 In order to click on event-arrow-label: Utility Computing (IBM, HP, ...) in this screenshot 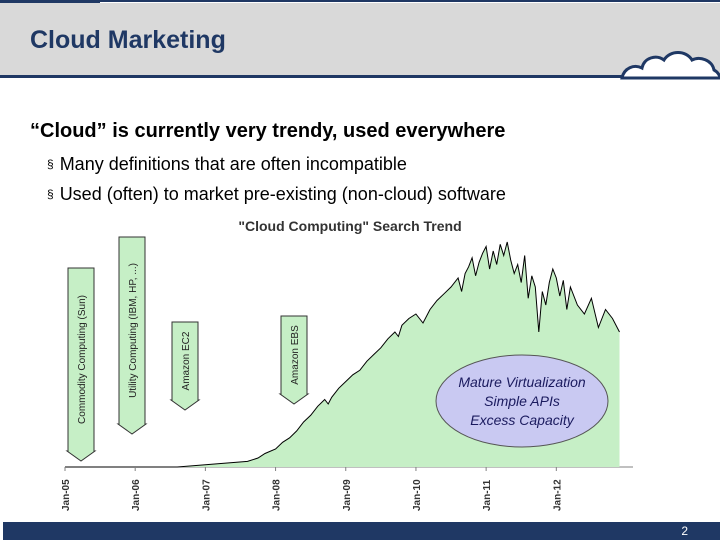, I will do `click(133, 330)`.